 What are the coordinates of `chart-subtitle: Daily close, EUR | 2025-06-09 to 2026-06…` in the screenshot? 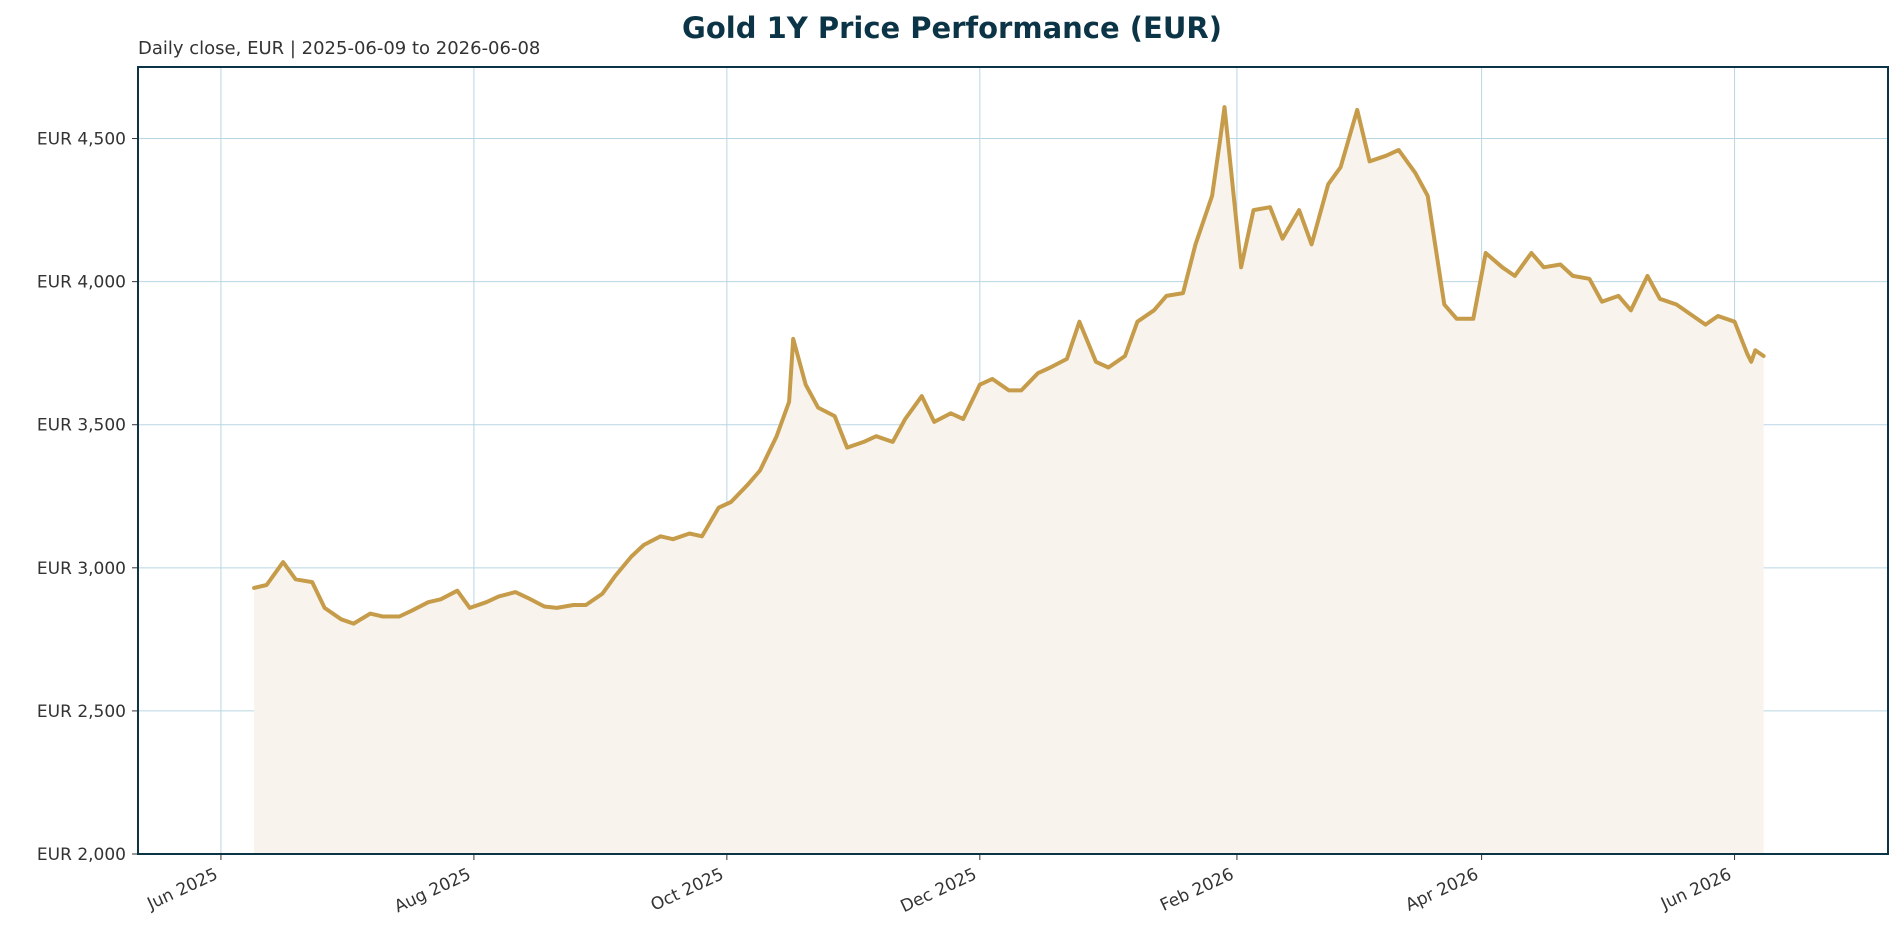 It's located at (339, 48).